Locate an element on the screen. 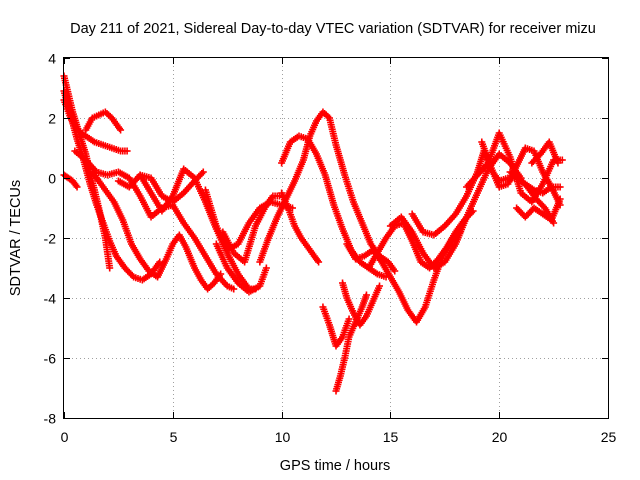  x-tick-label: 5 is located at coordinates (174, 437).